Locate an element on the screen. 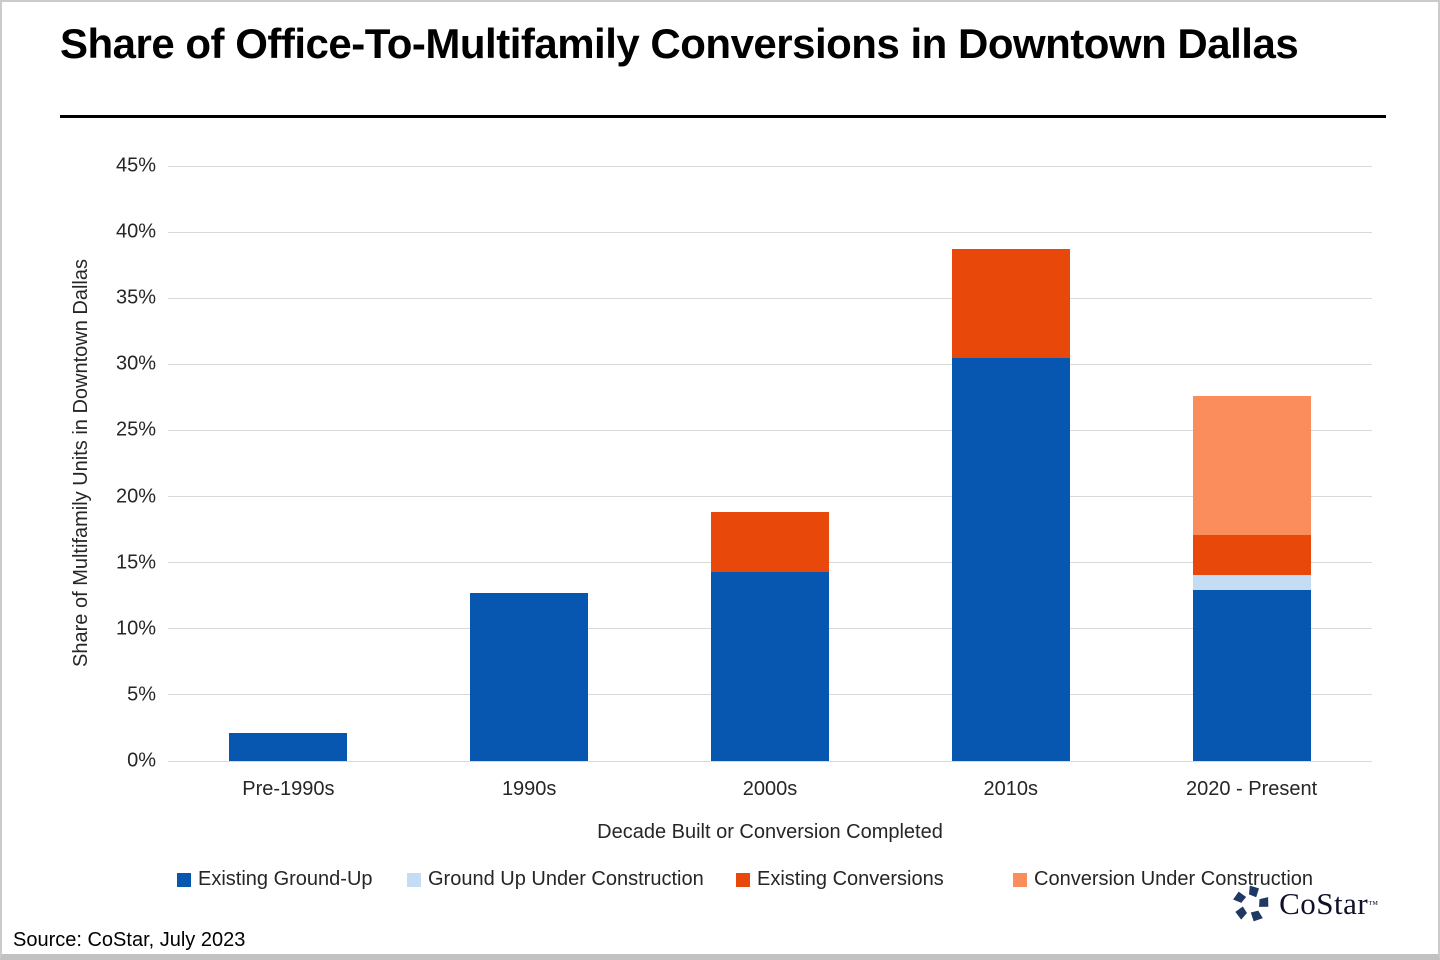 This screenshot has height=960, width=1440. y-tick-label-45pct: 45% is located at coordinates (135, 165).